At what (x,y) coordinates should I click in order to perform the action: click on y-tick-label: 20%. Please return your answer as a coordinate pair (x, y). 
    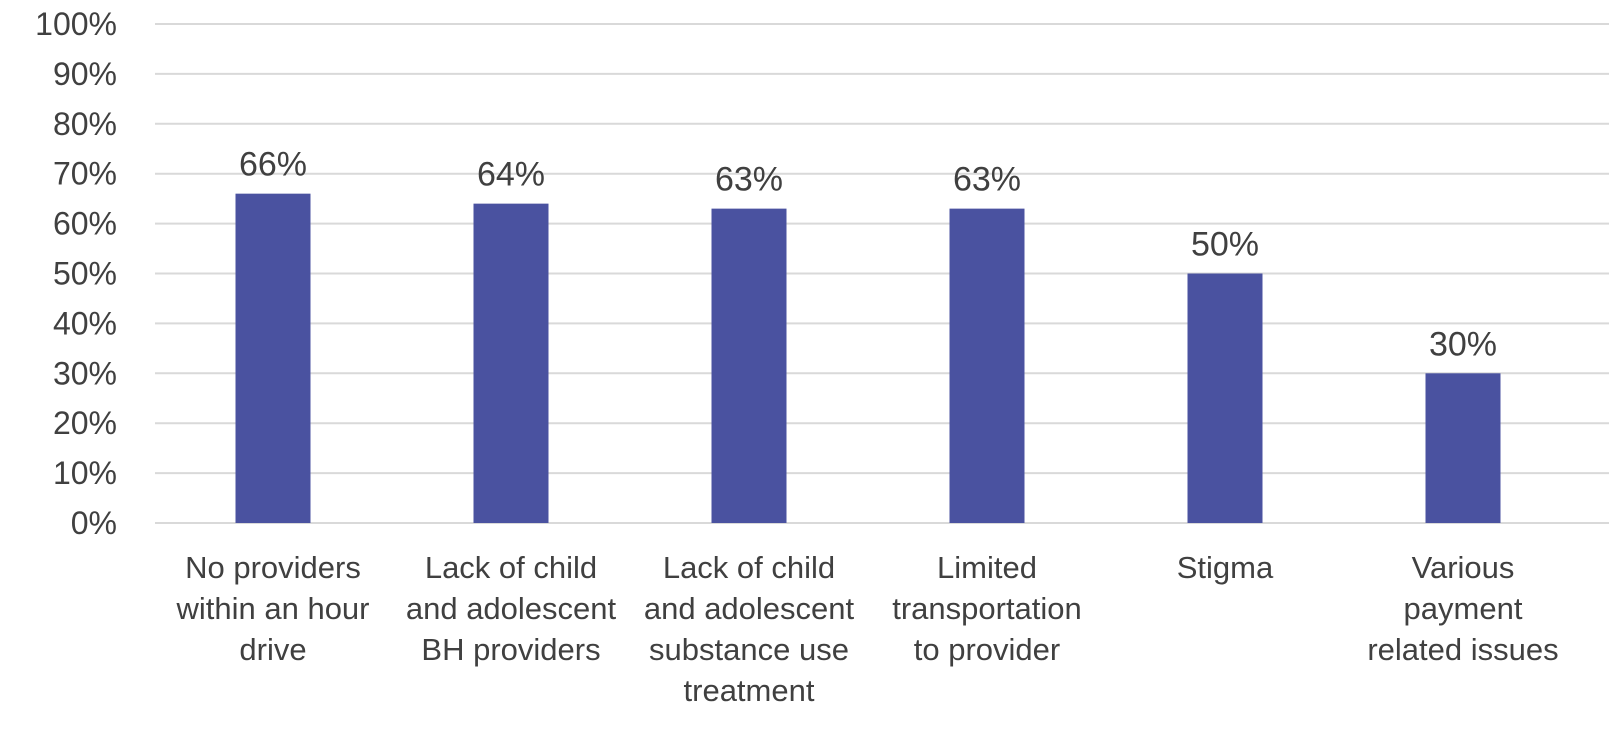
    Looking at the image, I should click on (85, 423).